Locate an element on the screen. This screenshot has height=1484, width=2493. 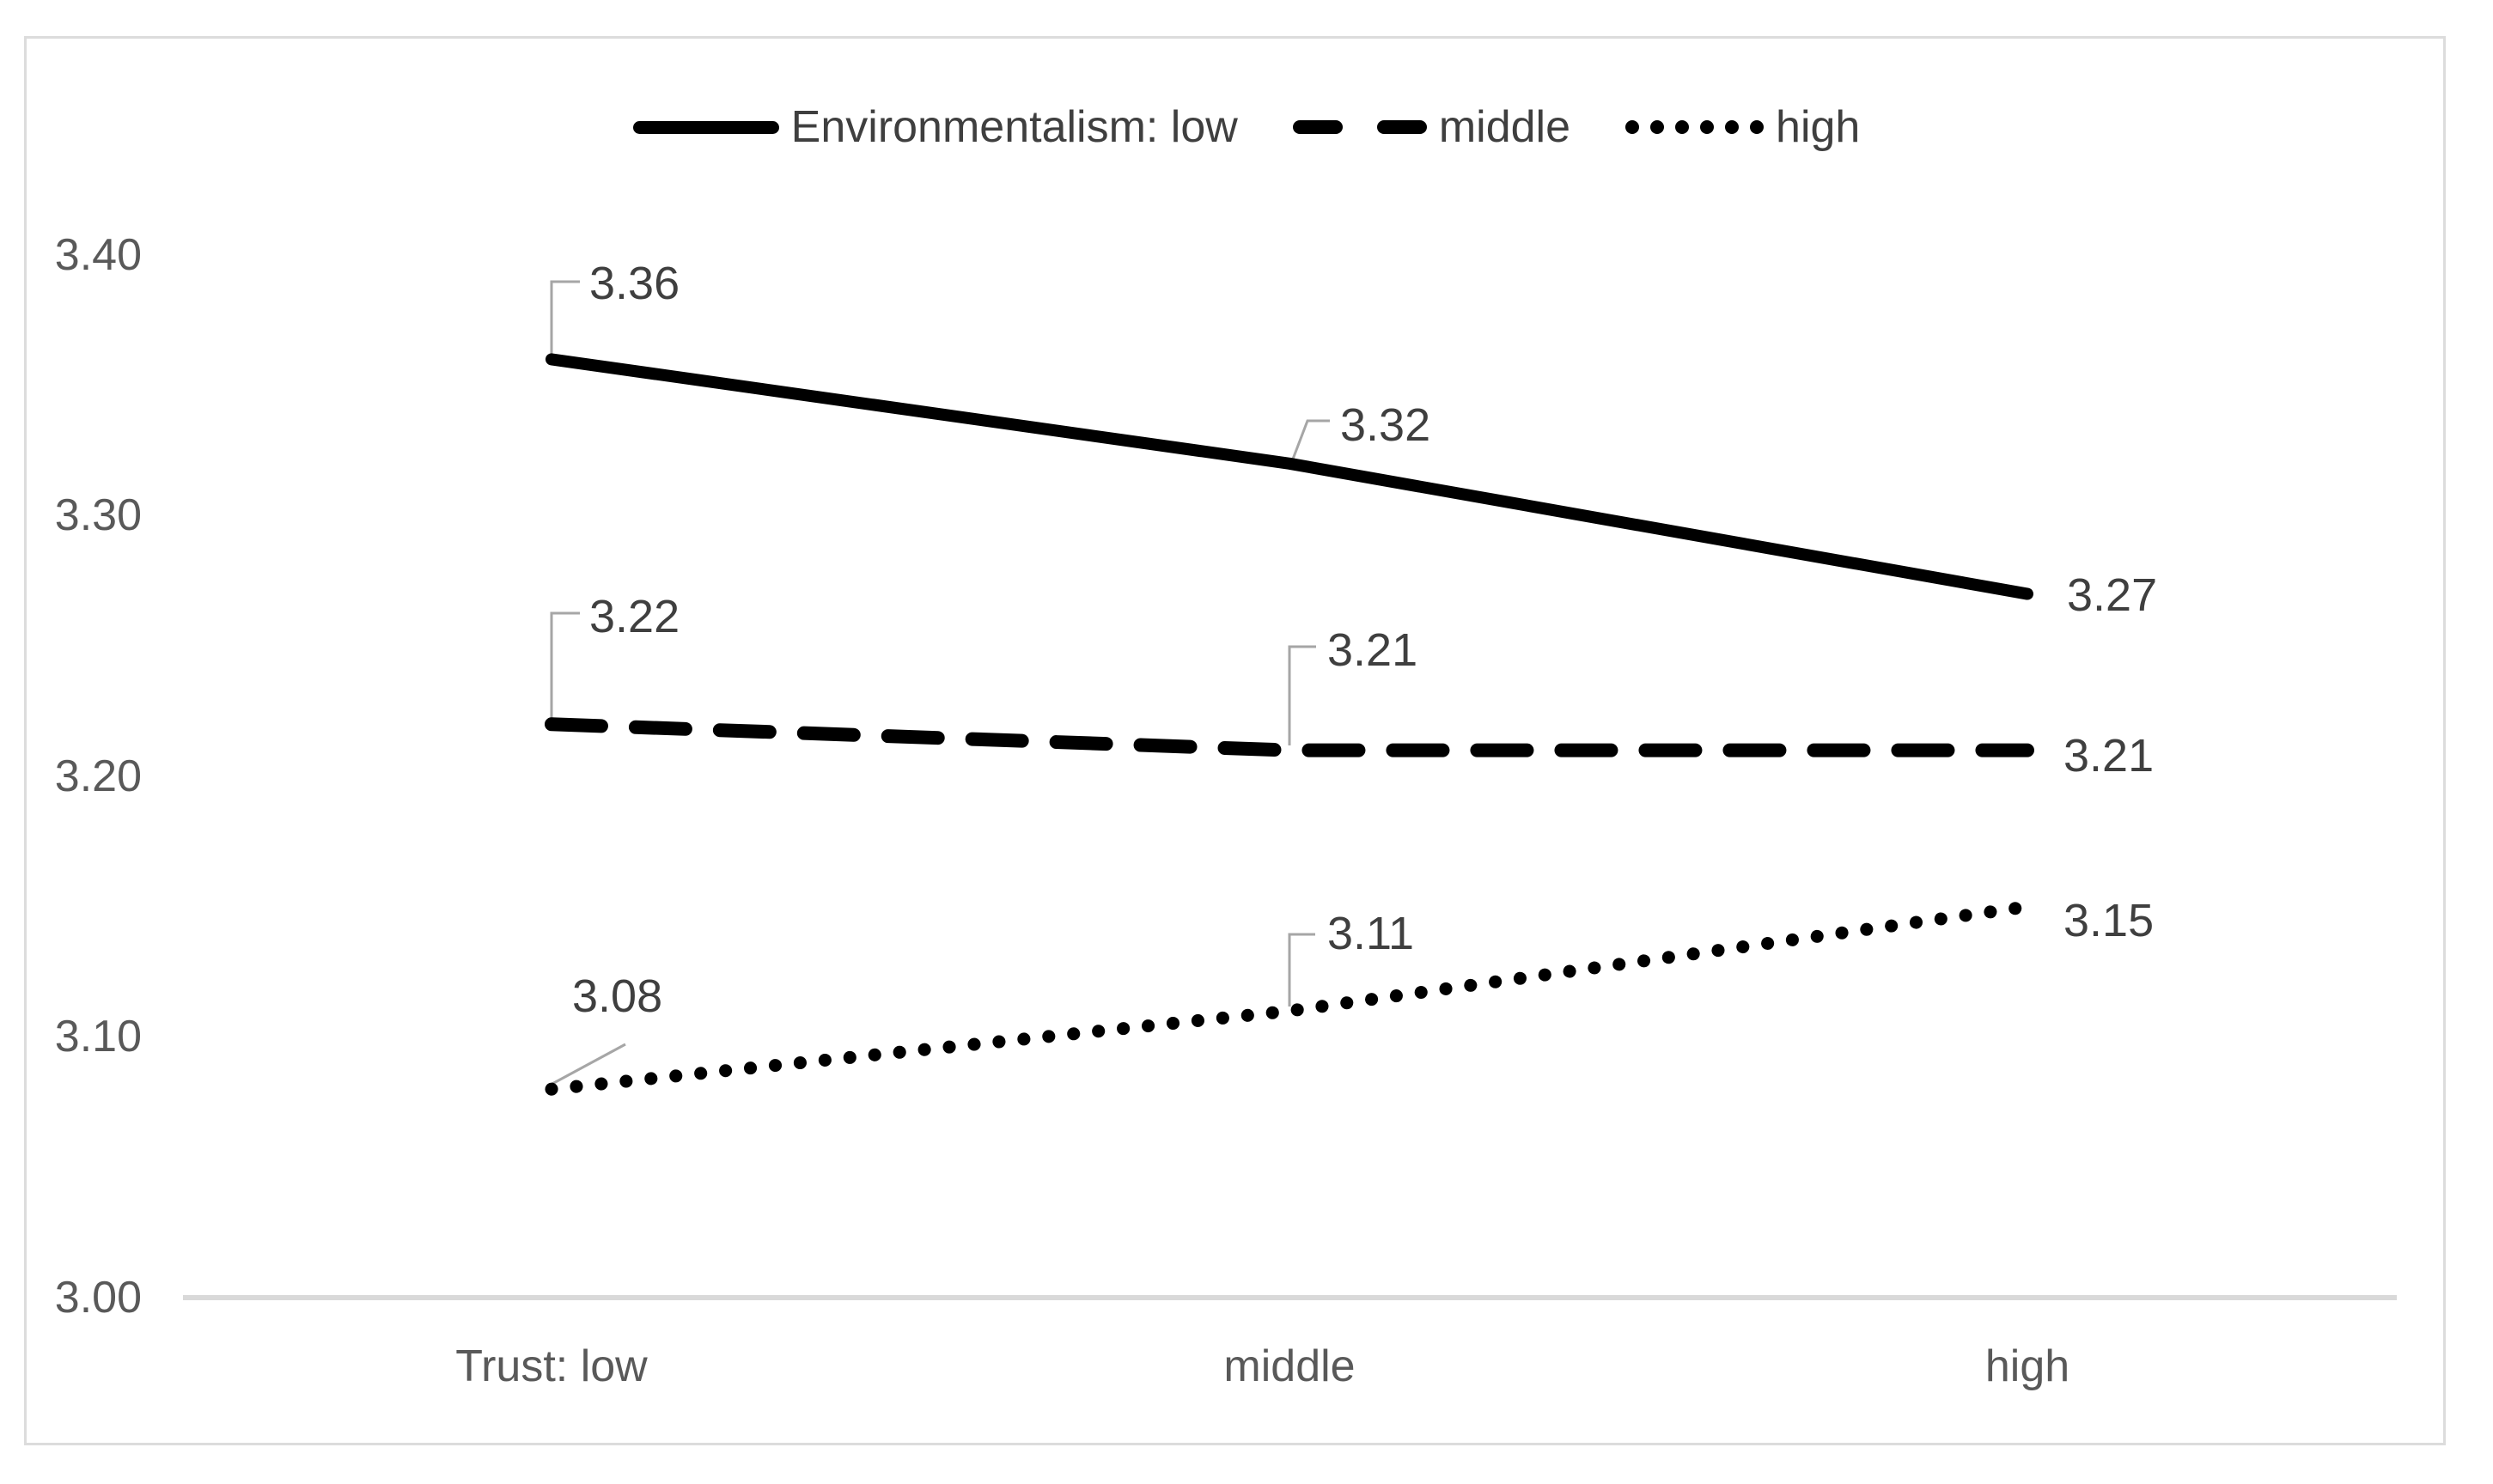
legend-label: high is located at coordinates (1819, 127).